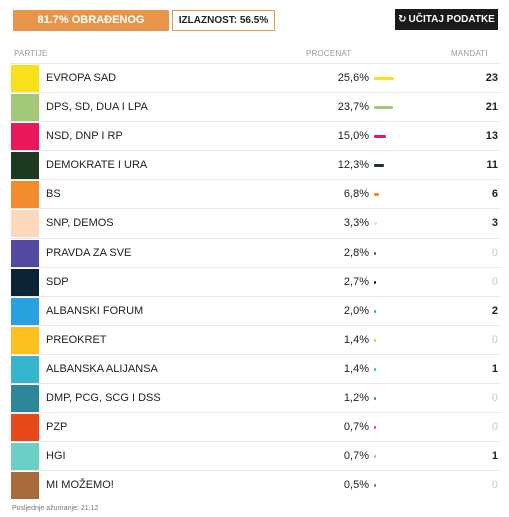  What do you see at coordinates (356, 252) in the screenshot?
I see `party-percent: 2,8%` at bounding box center [356, 252].